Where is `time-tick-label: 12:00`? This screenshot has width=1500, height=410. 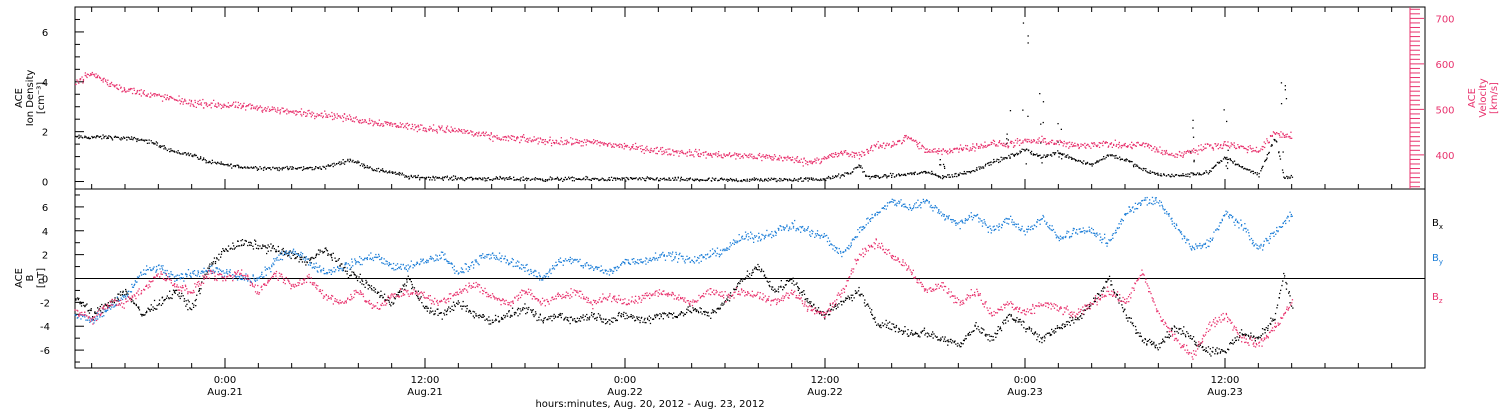 time-tick-label: 12:00 is located at coordinates (825, 380).